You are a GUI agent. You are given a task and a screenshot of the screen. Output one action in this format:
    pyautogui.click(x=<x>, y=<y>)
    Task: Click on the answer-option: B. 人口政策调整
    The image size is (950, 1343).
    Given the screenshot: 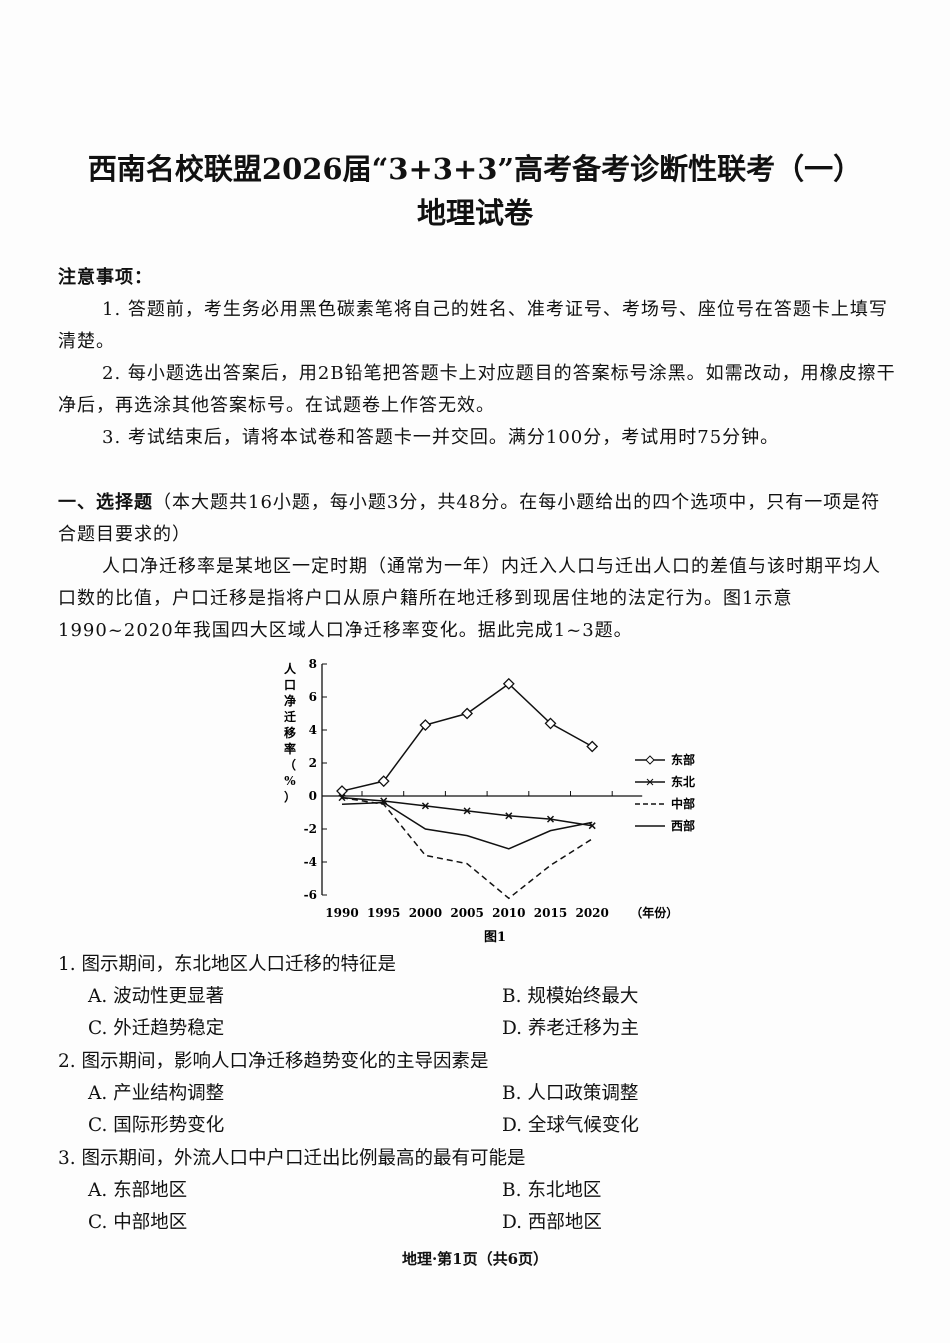 What is the action you would take?
    pyautogui.click(x=570, y=1093)
    